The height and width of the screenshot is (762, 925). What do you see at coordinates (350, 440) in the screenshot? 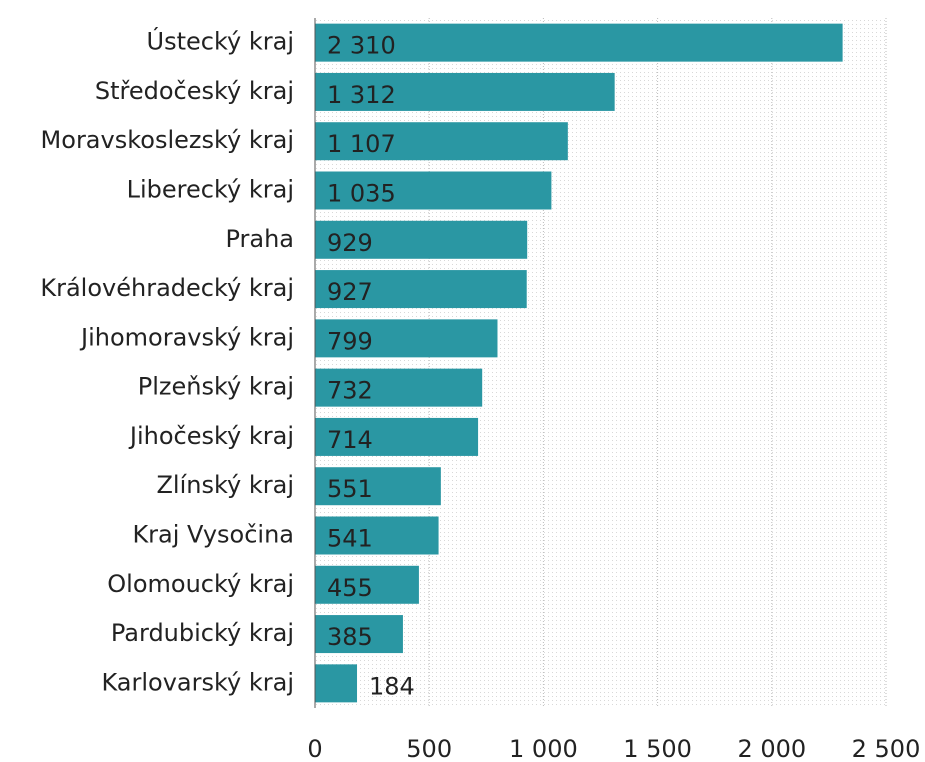
I see `value-label: 714` at bounding box center [350, 440].